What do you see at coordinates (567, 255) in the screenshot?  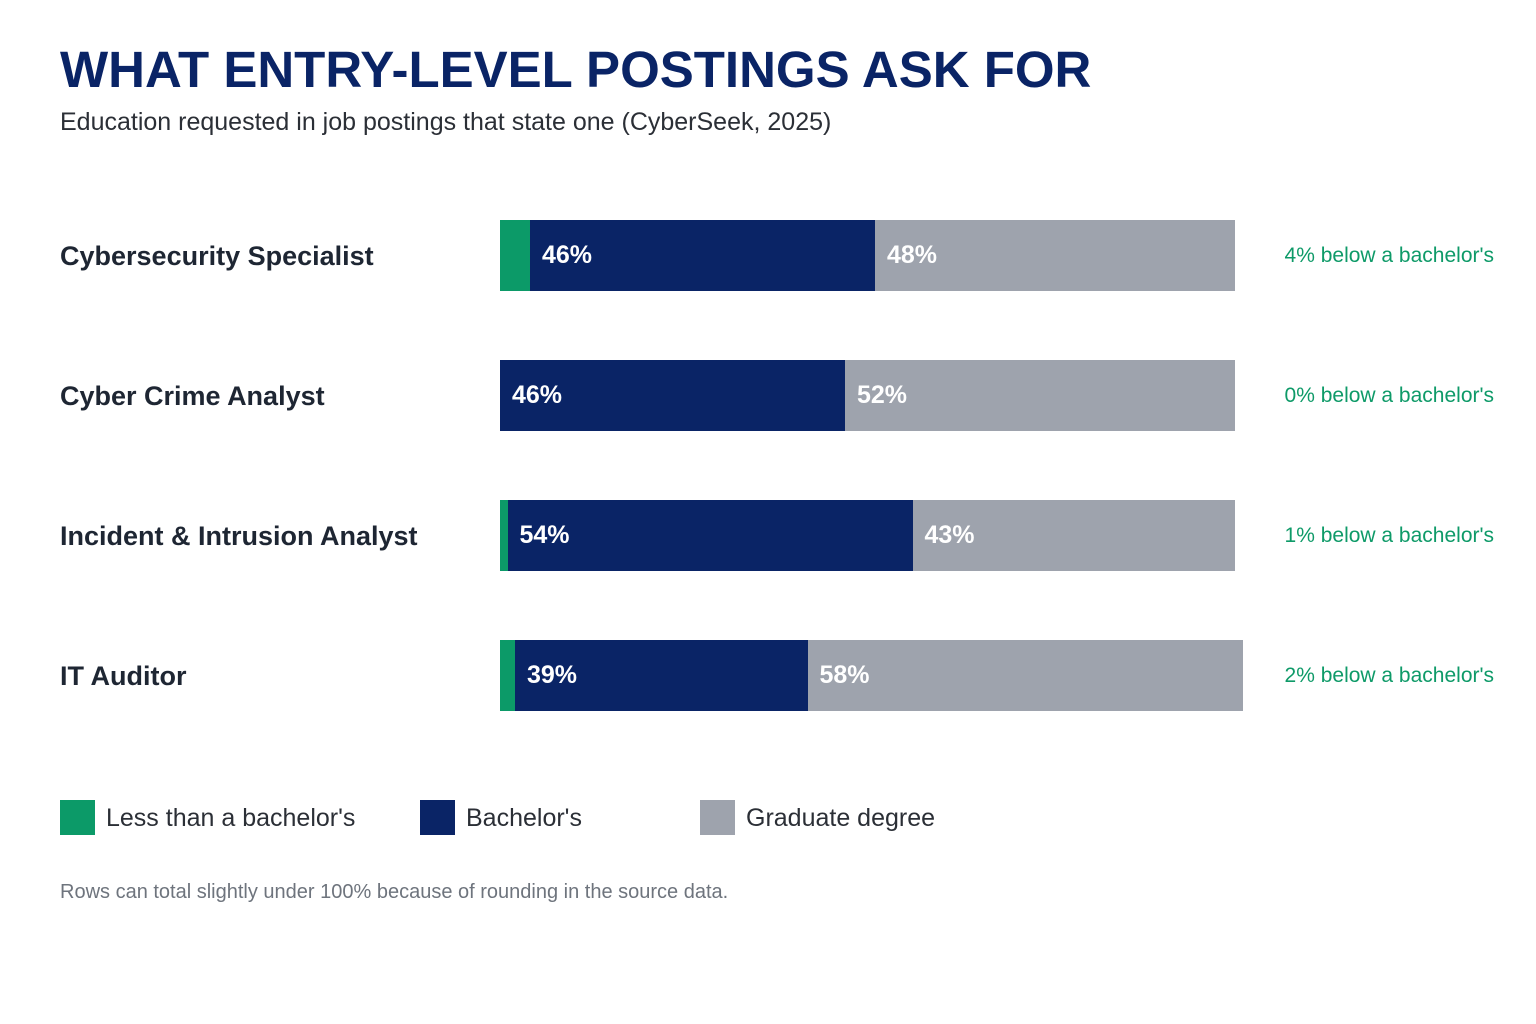 I see `data-label-bachelor-s-cybersecurity-specialist: 46%` at bounding box center [567, 255].